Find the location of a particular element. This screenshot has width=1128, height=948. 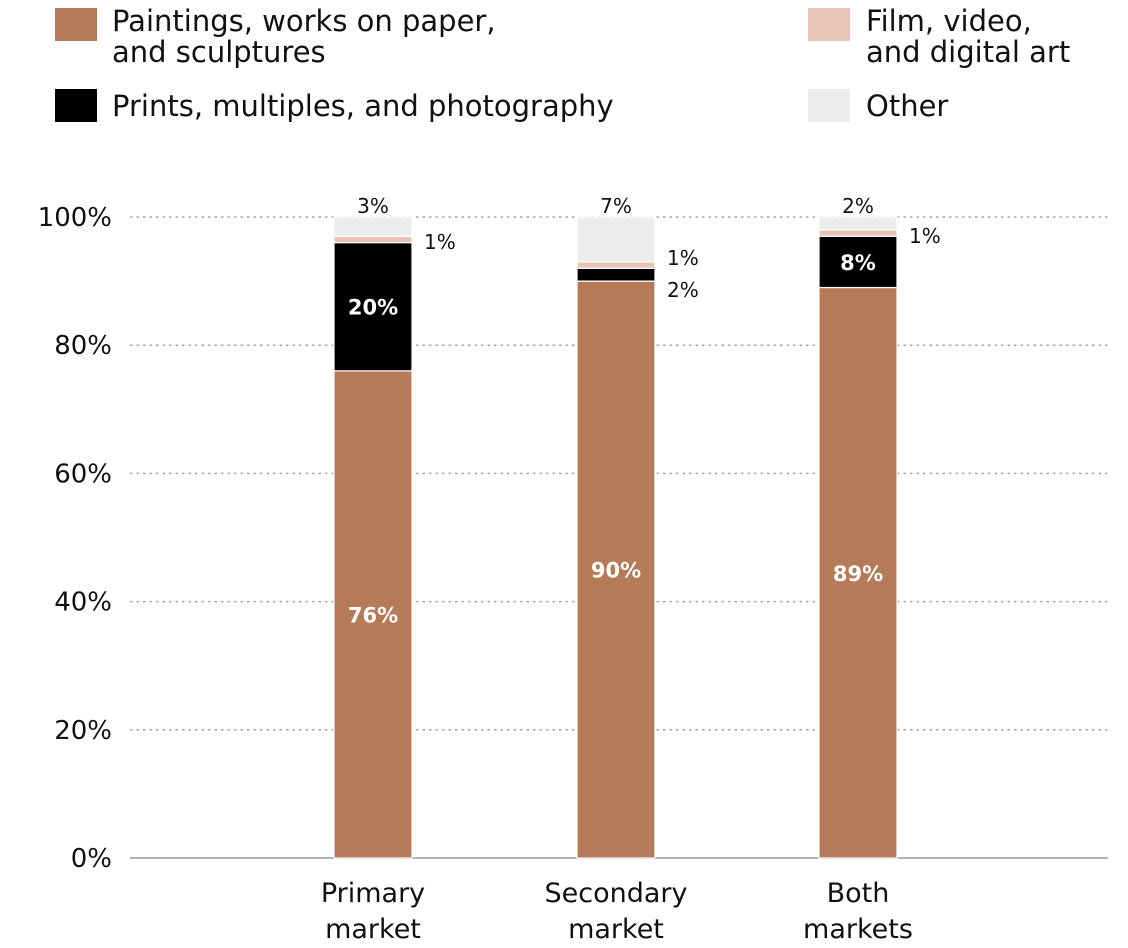

y-tick-label: 0% is located at coordinates (91, 859).